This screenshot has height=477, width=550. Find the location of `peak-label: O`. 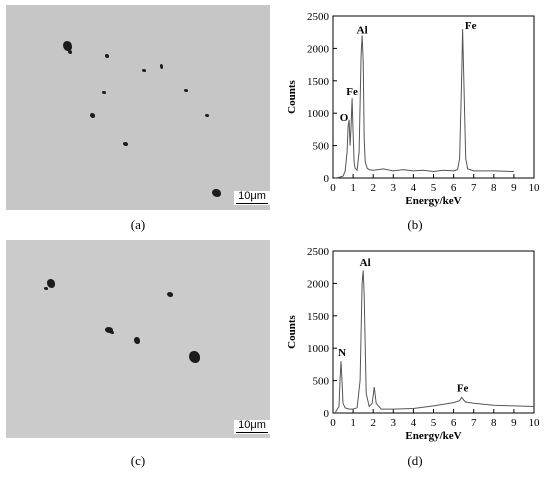

peak-label: O is located at coordinates (344, 118).